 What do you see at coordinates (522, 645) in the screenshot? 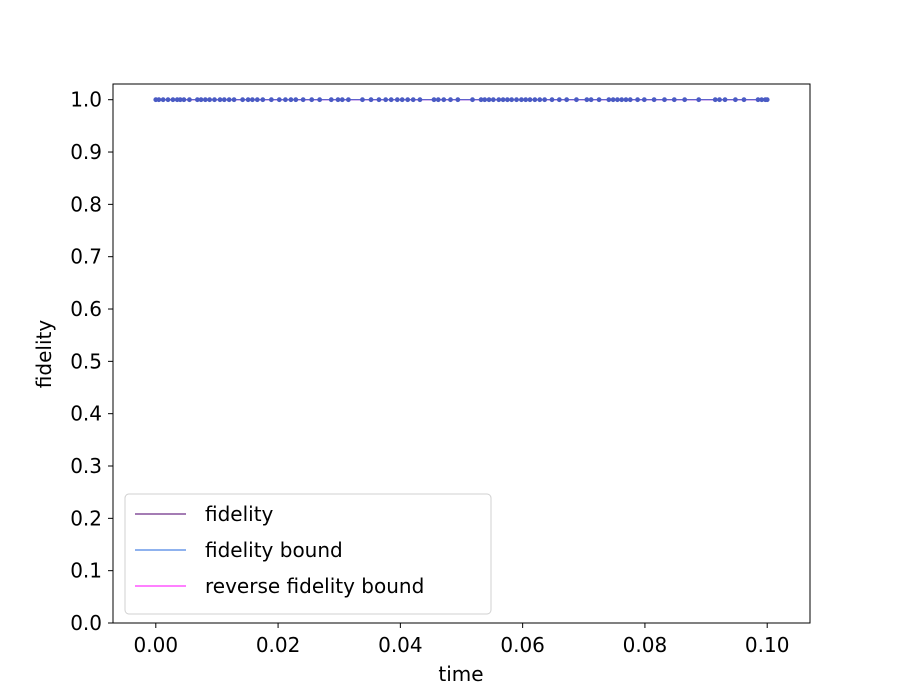
I see `x-tick-label: 0.06` at bounding box center [522, 645].